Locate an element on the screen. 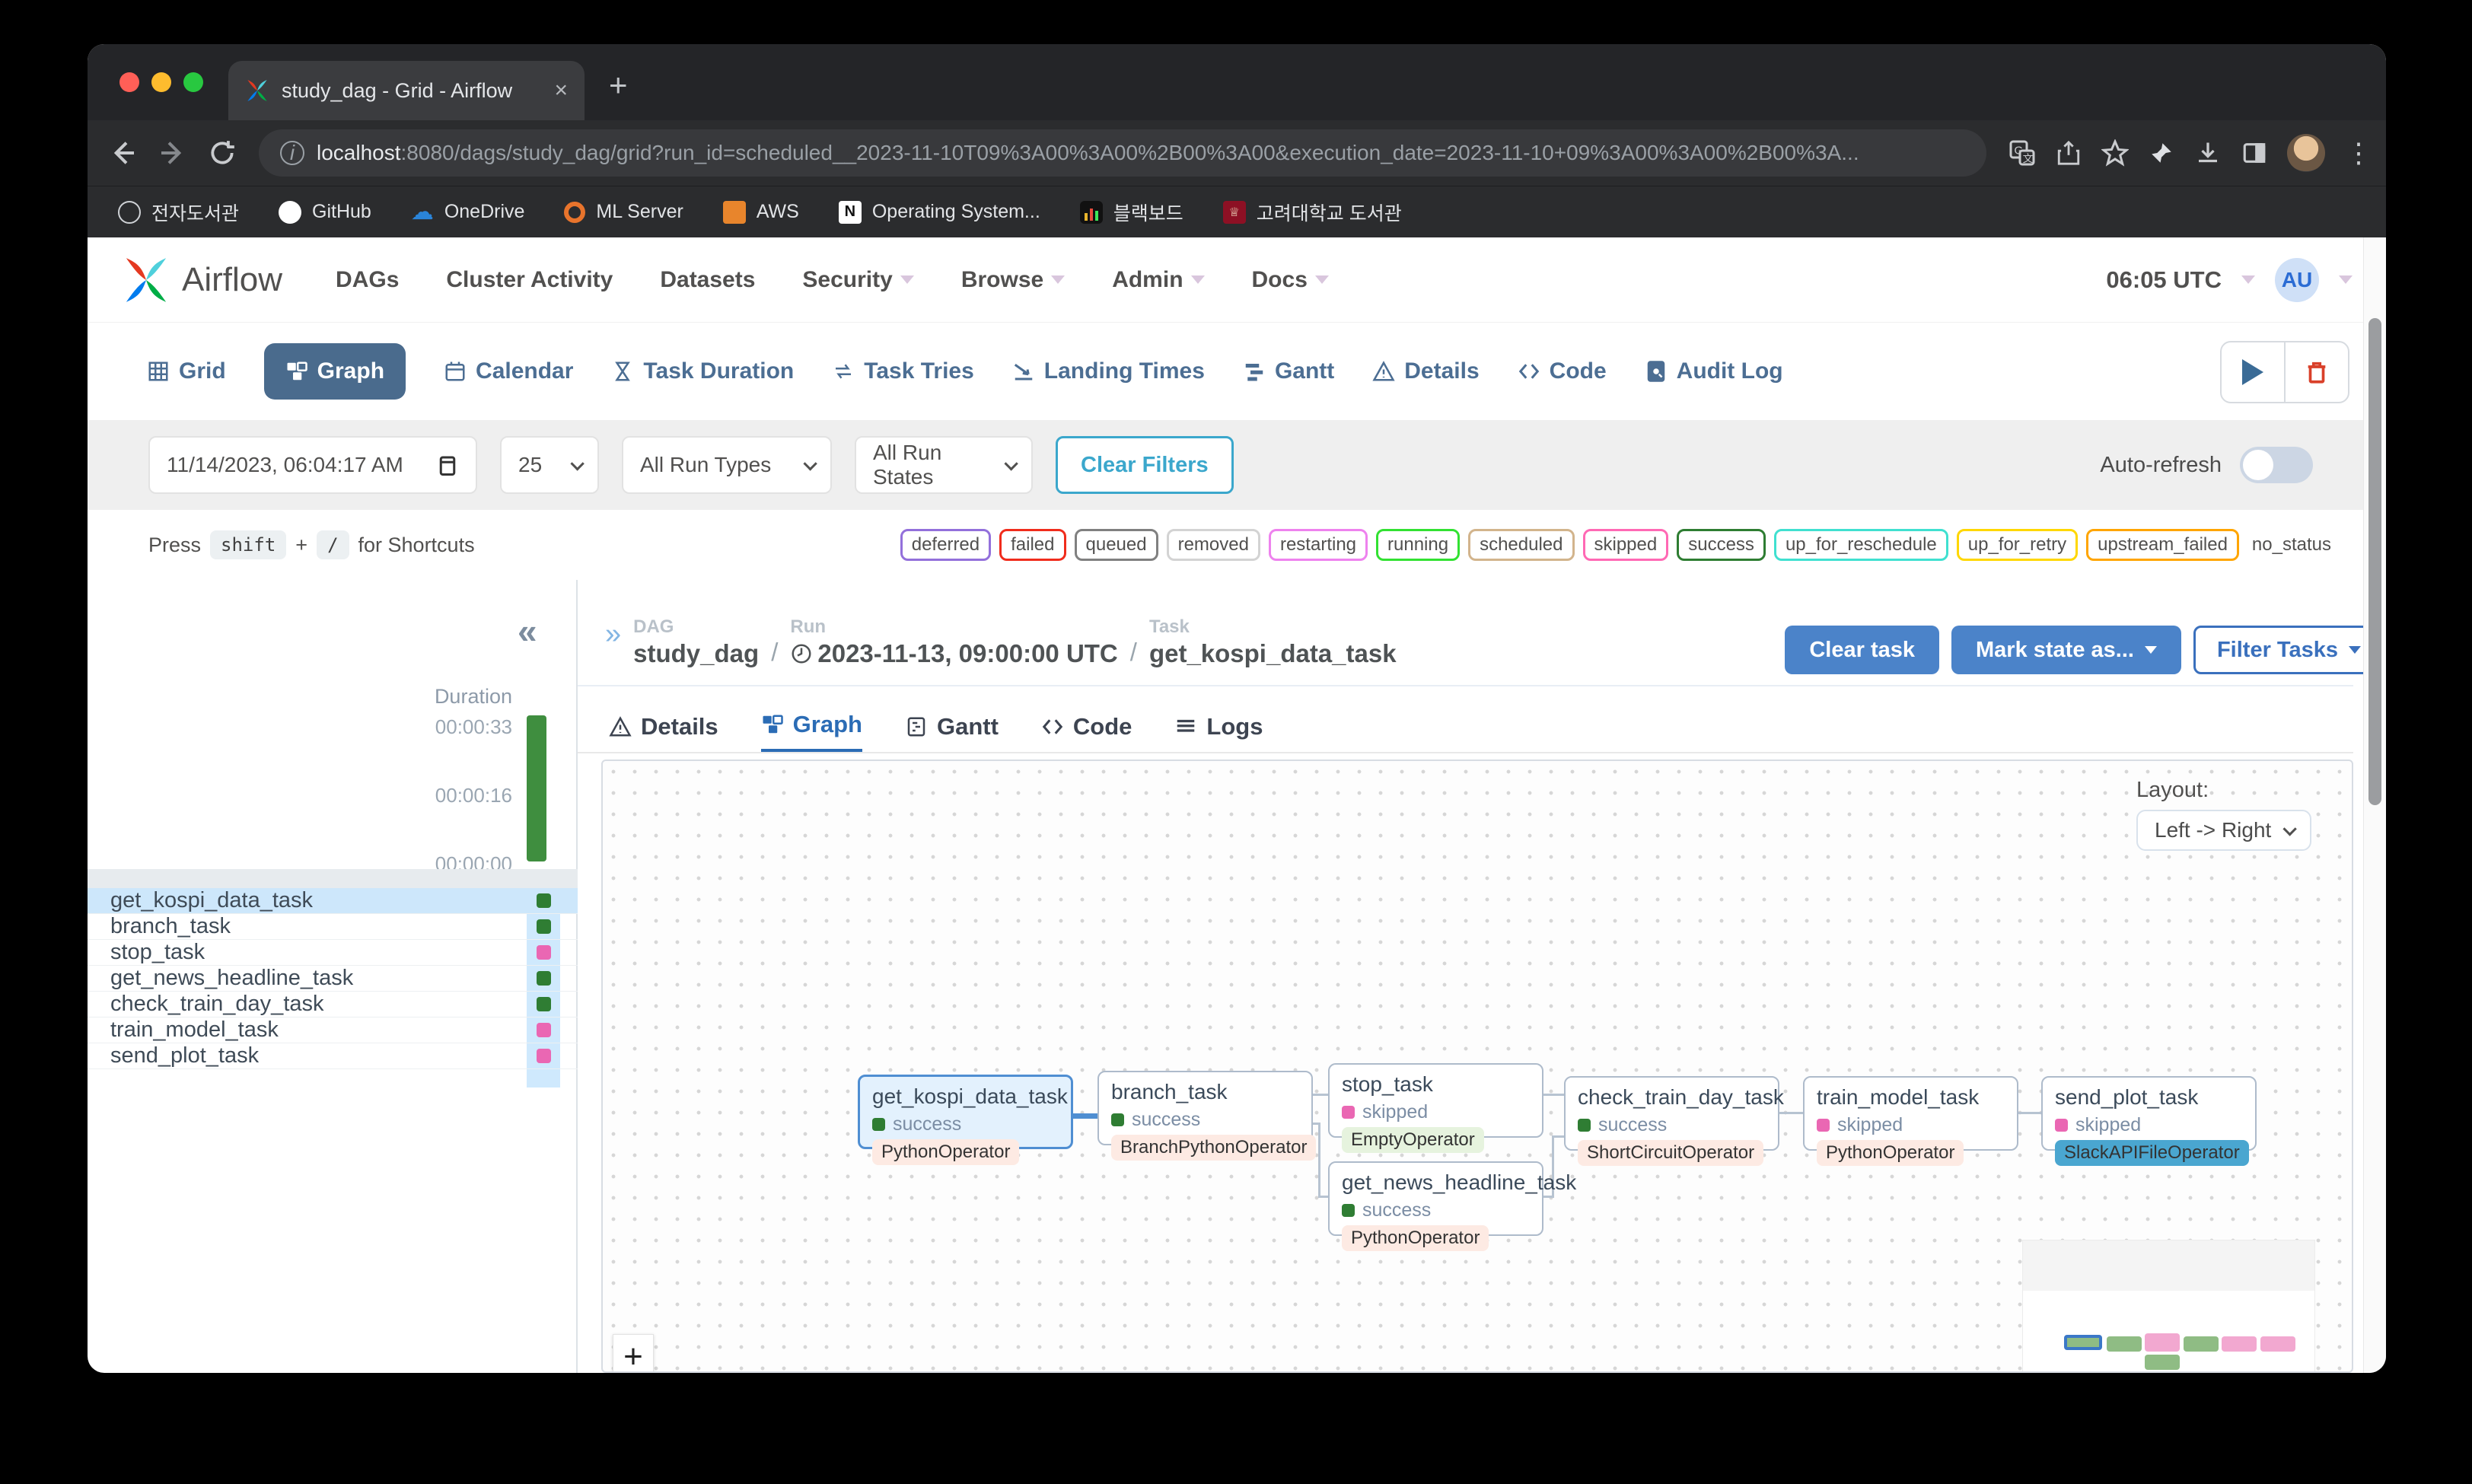 The image size is (2472, 1484). legend-running: running is located at coordinates (1418, 545).